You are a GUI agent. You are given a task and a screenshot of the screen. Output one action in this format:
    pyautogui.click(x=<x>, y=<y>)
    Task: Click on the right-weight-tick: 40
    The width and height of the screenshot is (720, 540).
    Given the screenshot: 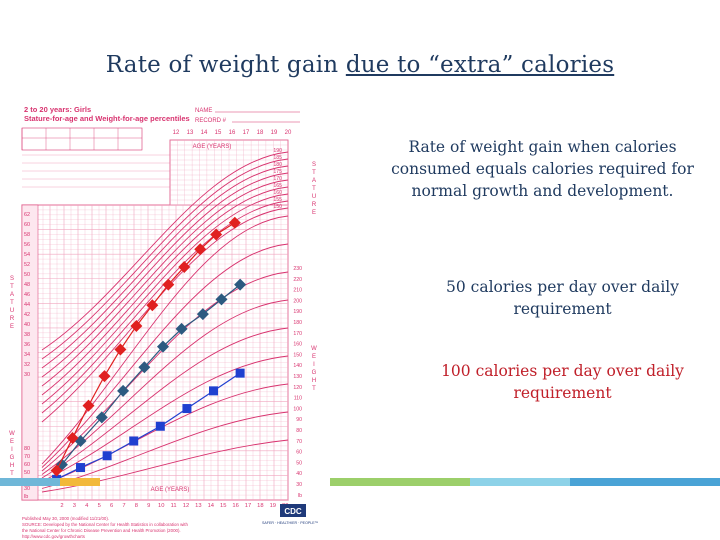 What is the action you would take?
    pyautogui.click(x=299, y=474)
    